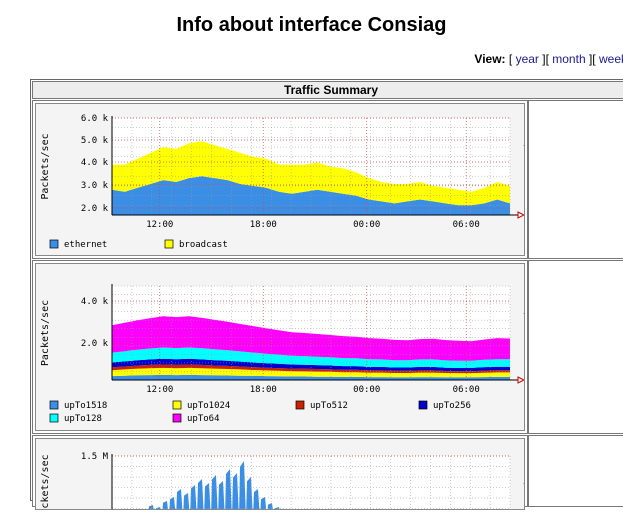 Image resolution: width=623 pixels, height=514 pixels. What do you see at coordinates (527, 59) in the screenshot?
I see `view-link-year: year` at bounding box center [527, 59].